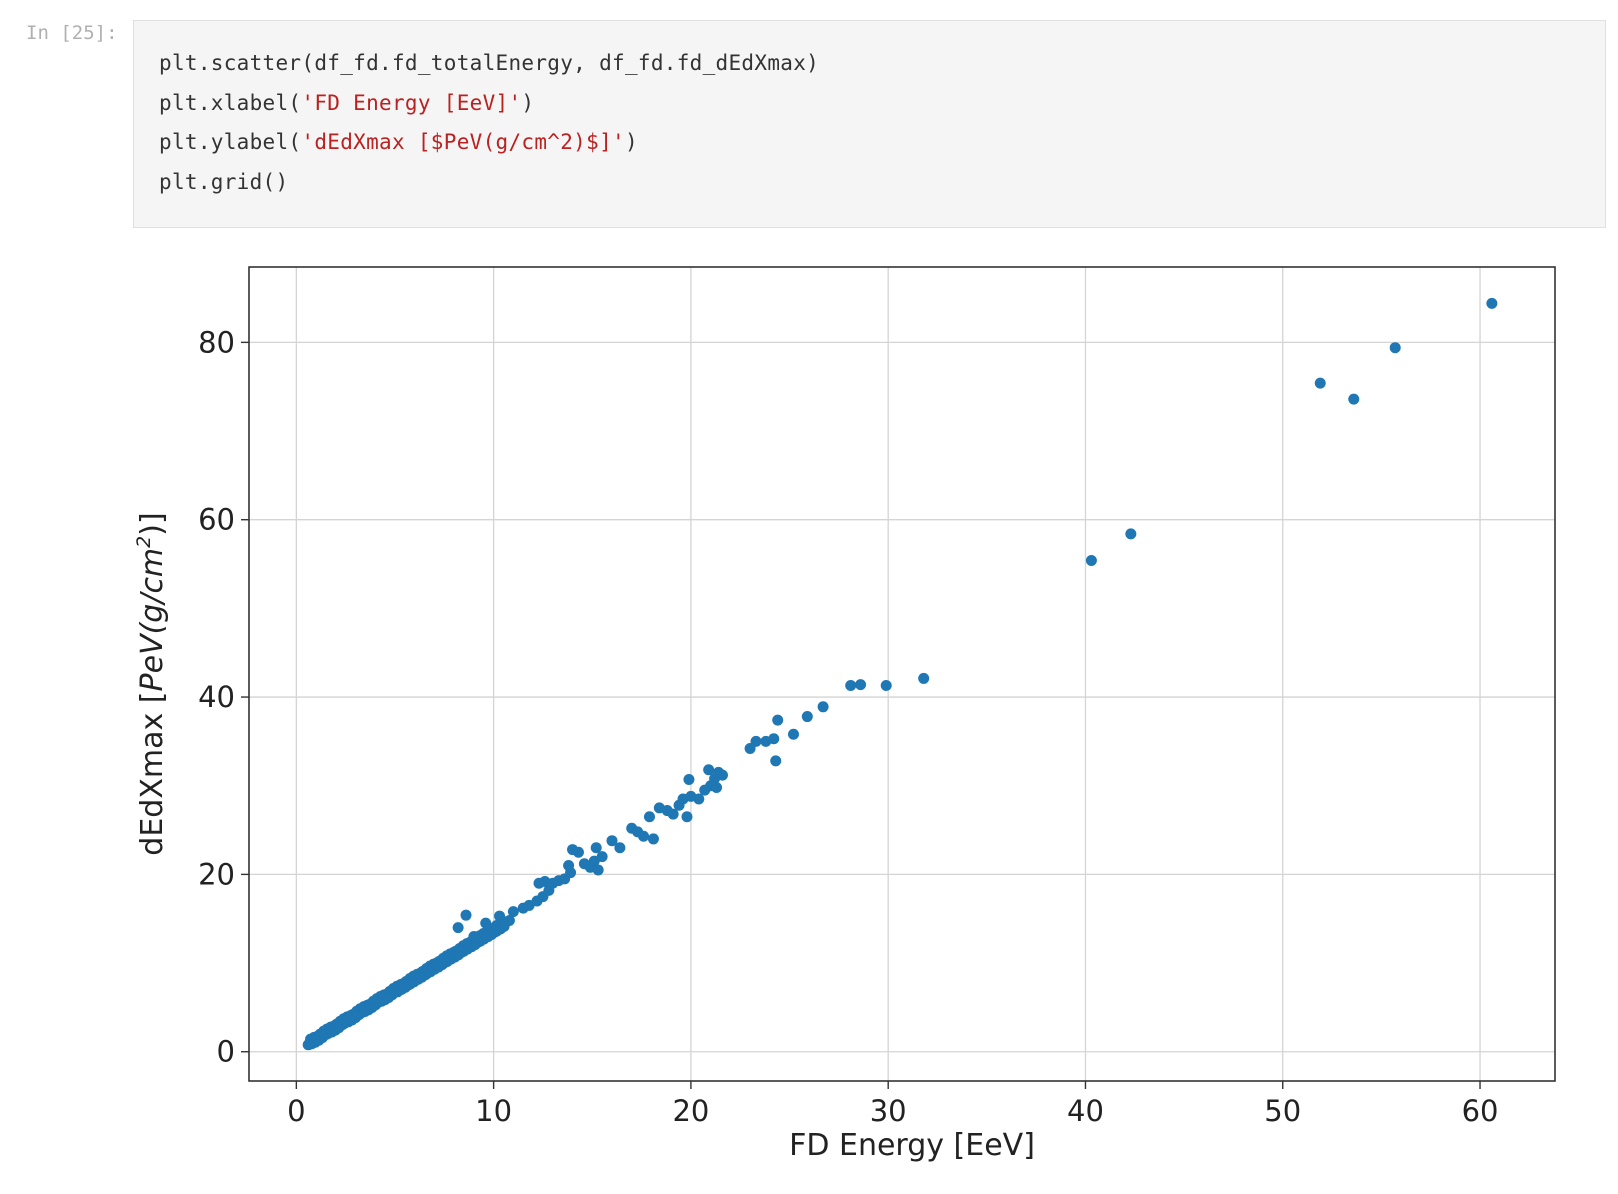  I want to click on y-tick-label: 80, so click(216, 342).